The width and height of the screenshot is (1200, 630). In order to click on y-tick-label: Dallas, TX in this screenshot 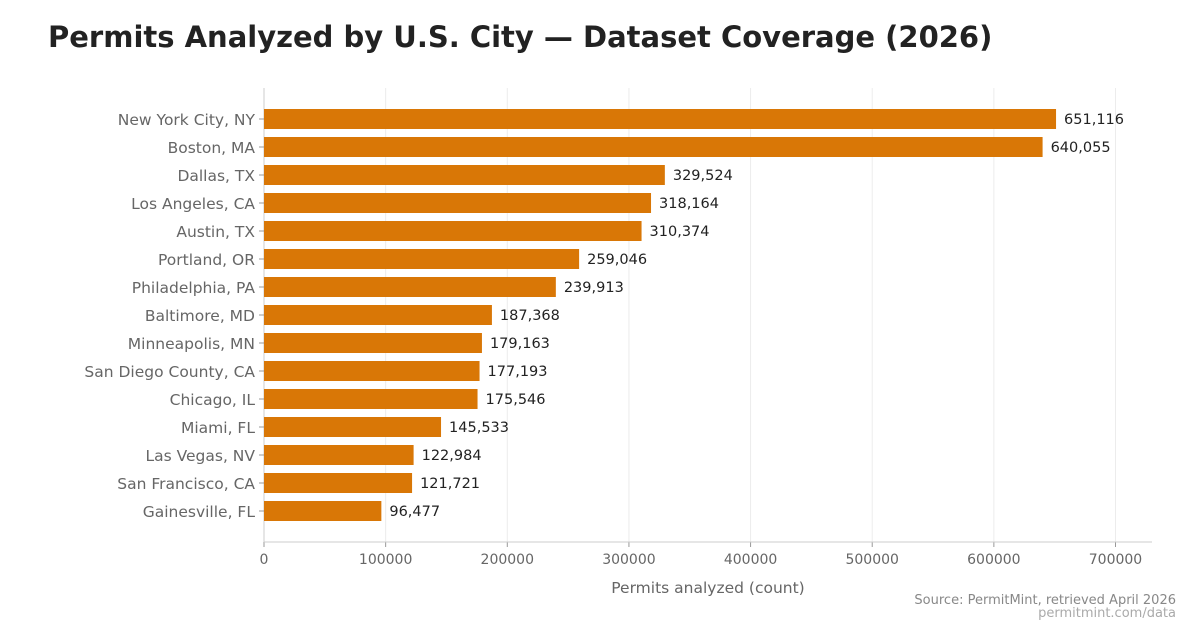, I will do `click(216, 176)`.